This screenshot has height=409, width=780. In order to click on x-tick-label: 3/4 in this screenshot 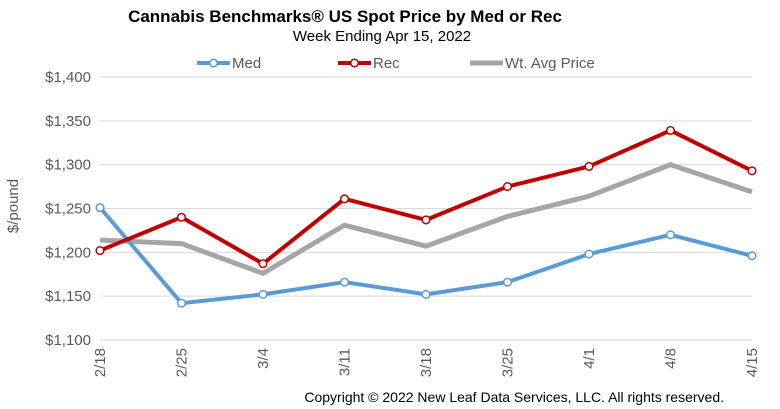, I will do `click(263, 358)`.